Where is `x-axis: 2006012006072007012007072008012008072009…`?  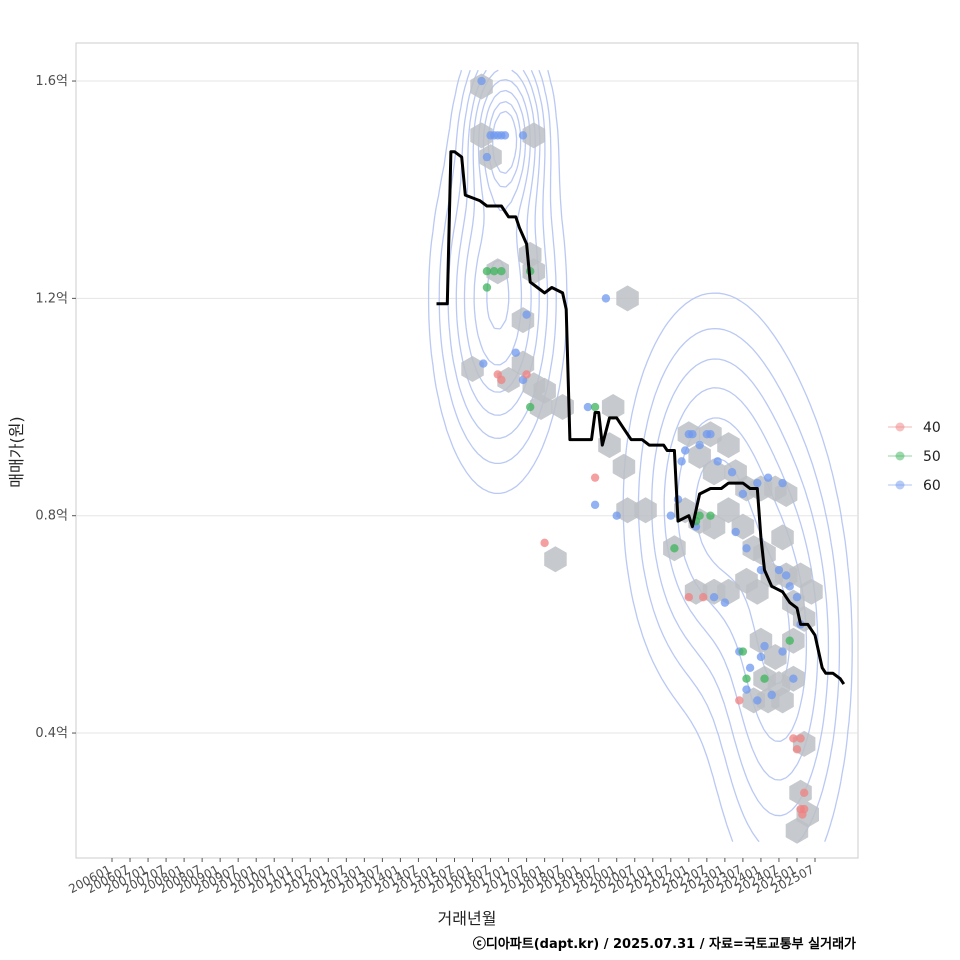
x-axis: 2006012006072007012007072008012008072009… is located at coordinates (441, 877).